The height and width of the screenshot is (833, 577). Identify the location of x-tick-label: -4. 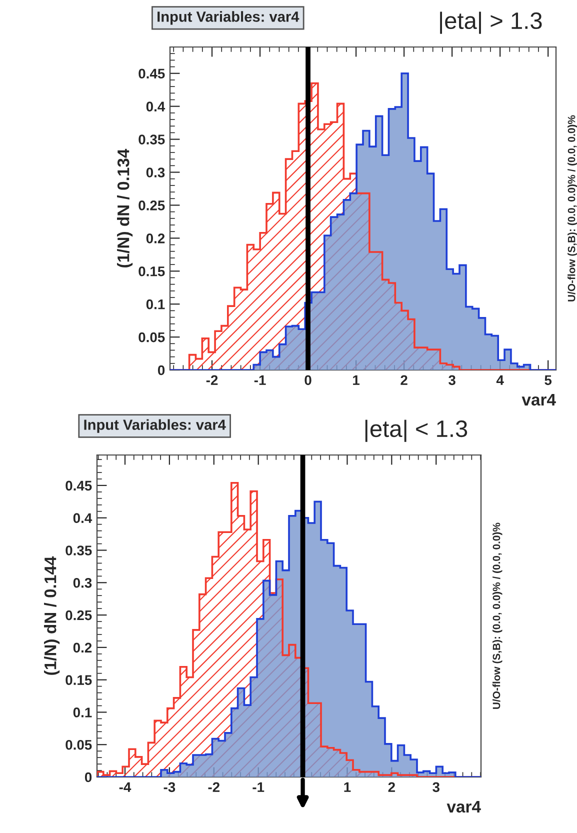
(125, 787).